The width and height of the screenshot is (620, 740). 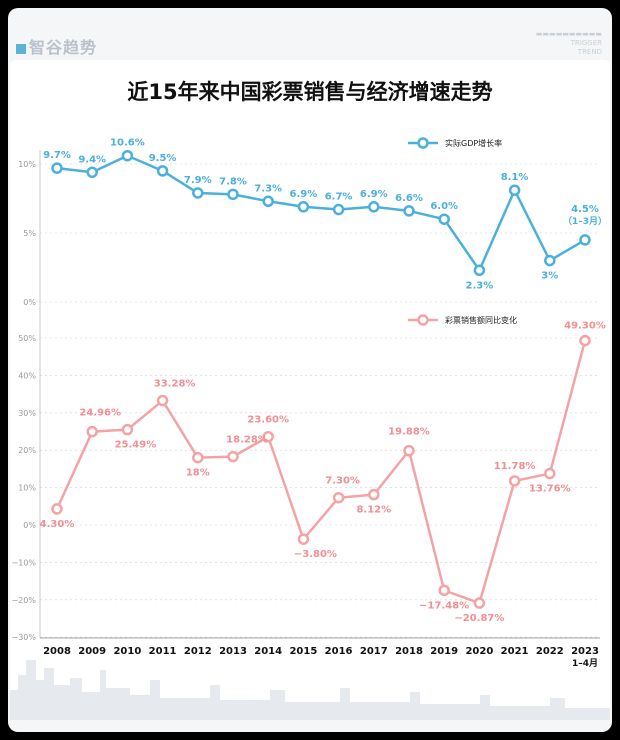 I want to click on x-tick-label: 2008, so click(x=57, y=651).